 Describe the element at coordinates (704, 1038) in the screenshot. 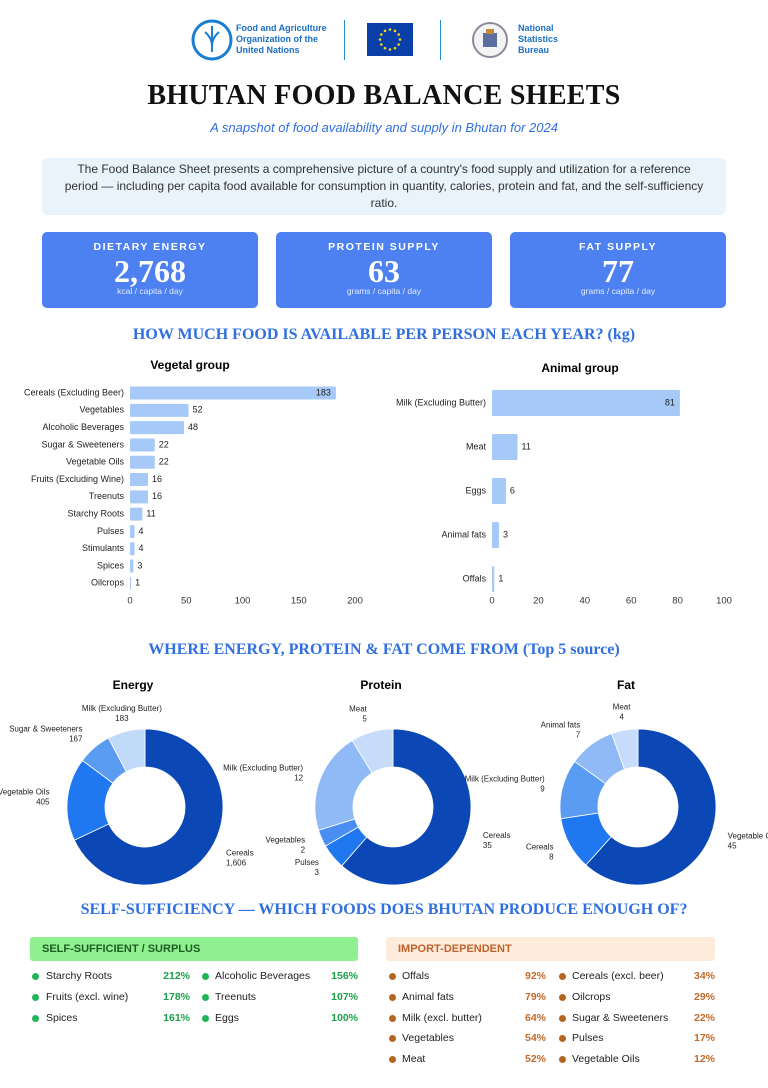

I see `item-share: 17%` at that location.